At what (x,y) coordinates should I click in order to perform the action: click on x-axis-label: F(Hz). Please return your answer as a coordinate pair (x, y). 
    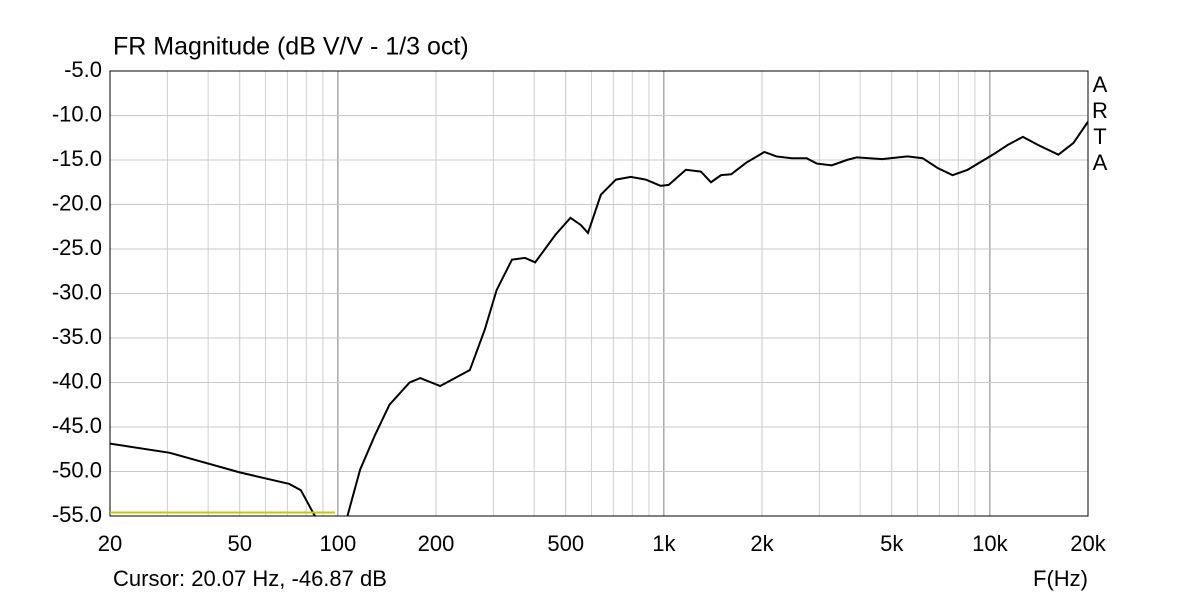
    Looking at the image, I should click on (1060, 578).